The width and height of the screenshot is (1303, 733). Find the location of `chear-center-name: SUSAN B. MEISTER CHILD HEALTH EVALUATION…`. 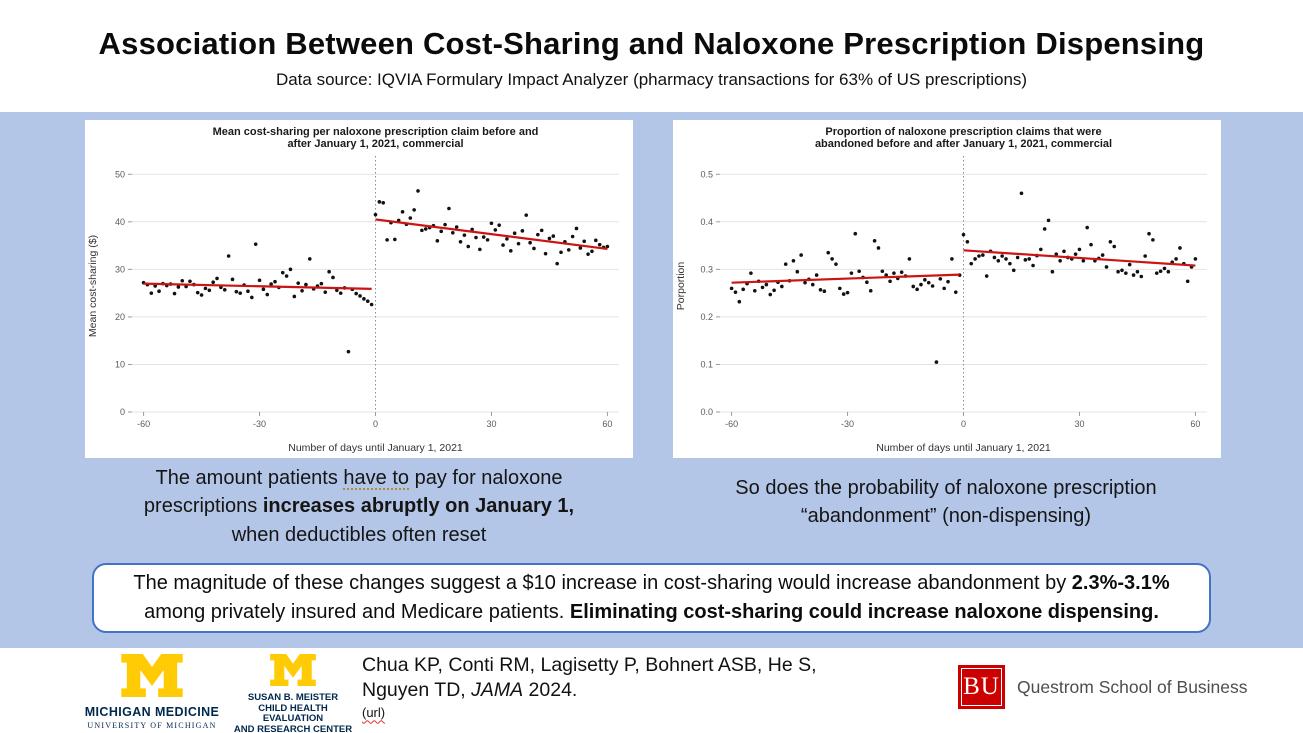

chear-center-name: SUSAN B. MEISTER CHILD HEALTH EVALUATION… is located at coordinates (293, 712).